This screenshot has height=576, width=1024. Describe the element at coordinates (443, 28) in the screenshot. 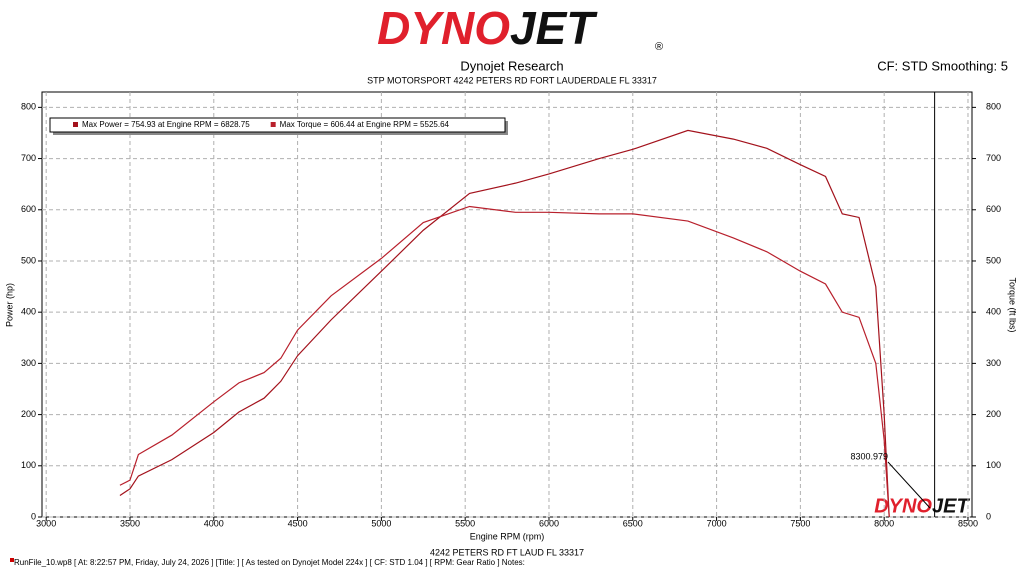

I see `logo-left: DYNO` at that location.